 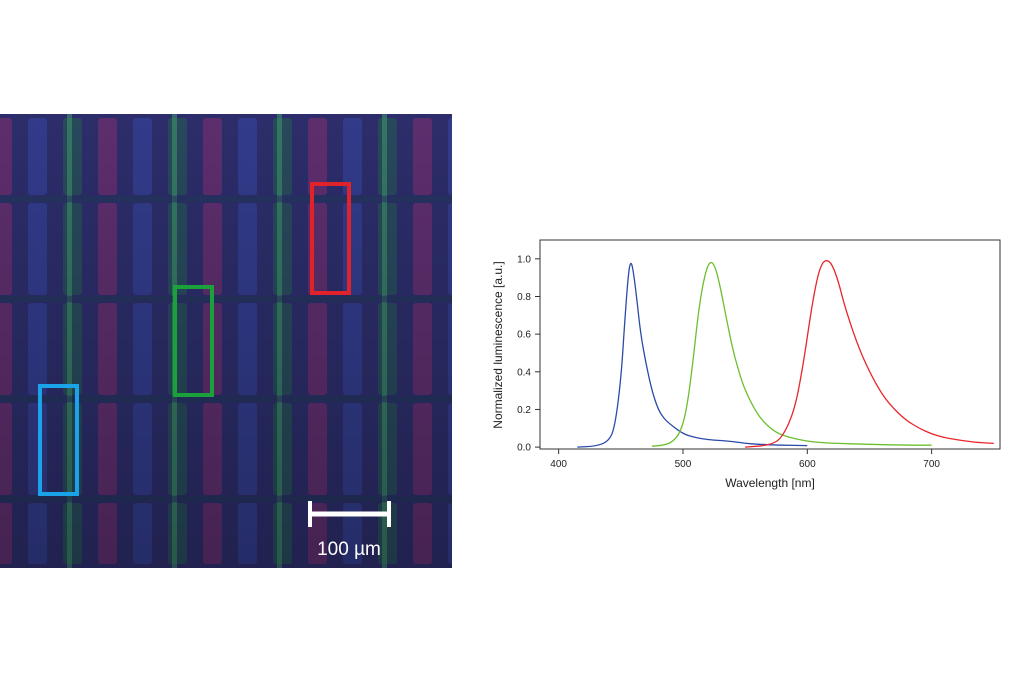 What do you see at coordinates (524, 372) in the screenshot?
I see `y-tick-label: 0.4` at bounding box center [524, 372].